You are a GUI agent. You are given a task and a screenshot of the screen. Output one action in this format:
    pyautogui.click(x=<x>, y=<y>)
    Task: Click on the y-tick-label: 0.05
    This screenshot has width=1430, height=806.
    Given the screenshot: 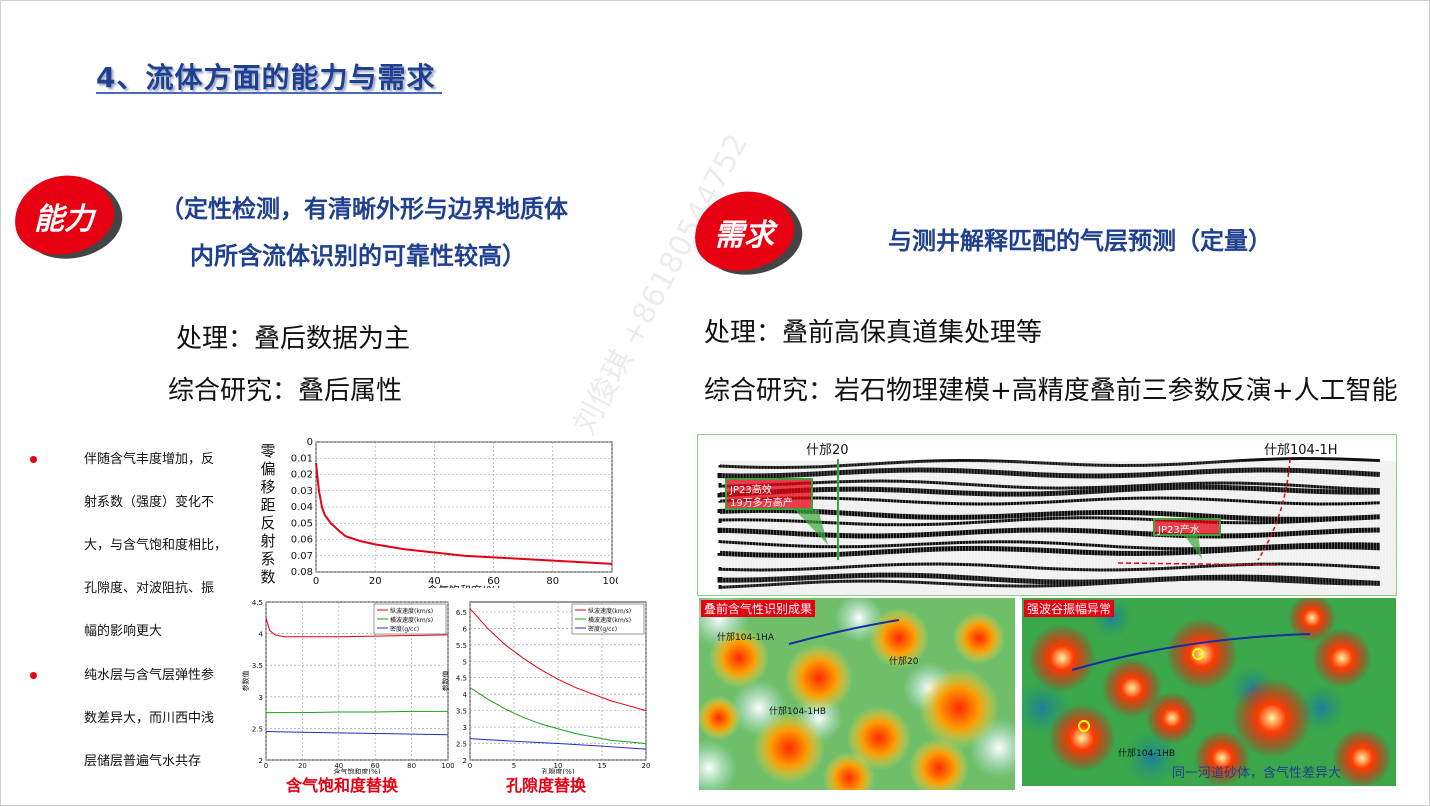 What is the action you would take?
    pyautogui.click(x=302, y=523)
    